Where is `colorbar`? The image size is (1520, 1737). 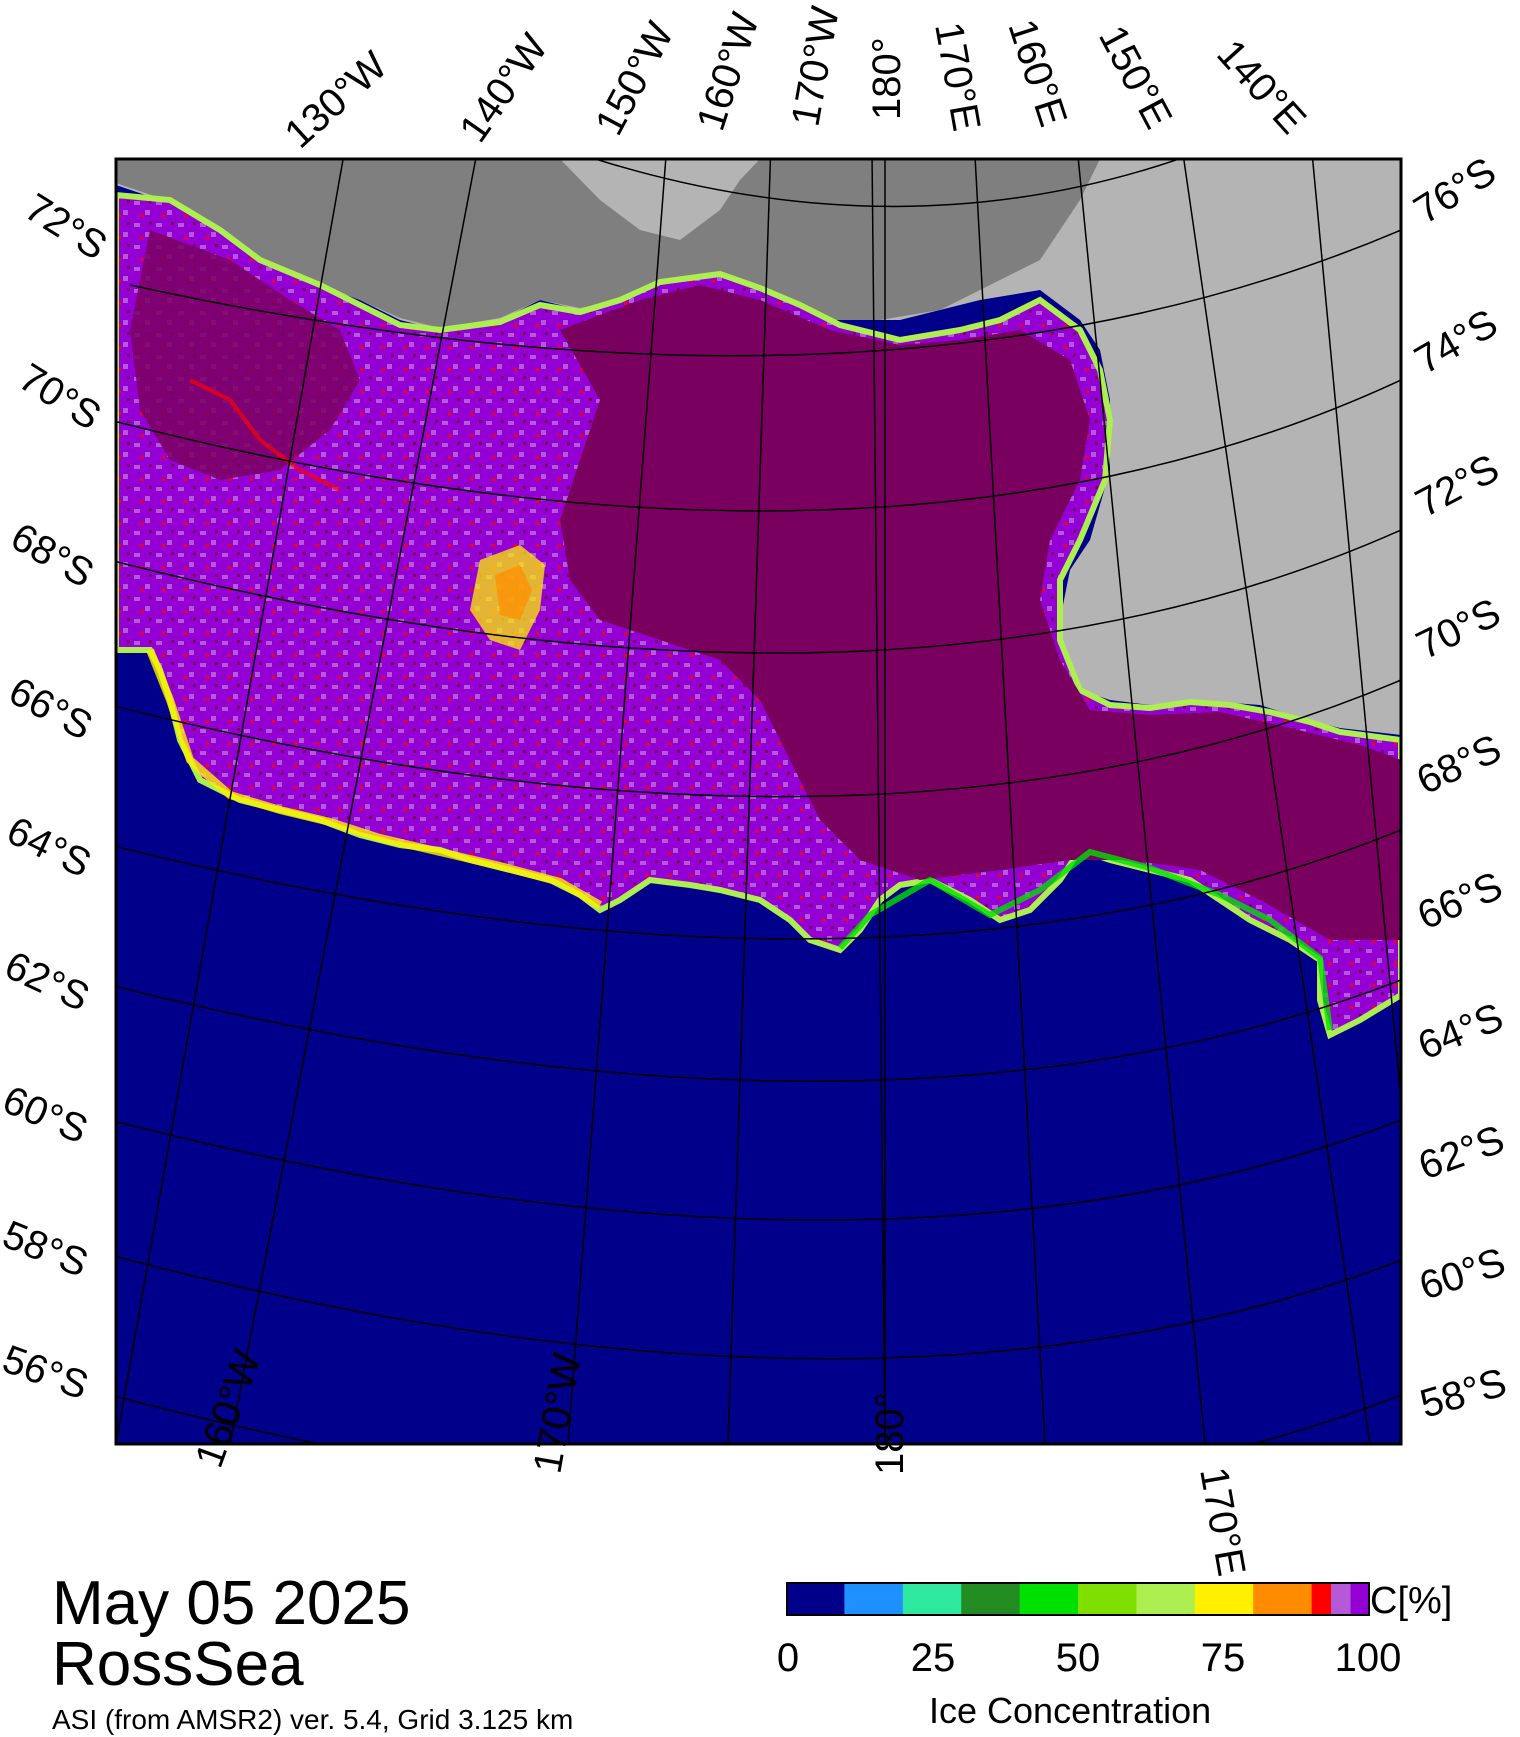
colorbar is located at coordinates (1078, 1599).